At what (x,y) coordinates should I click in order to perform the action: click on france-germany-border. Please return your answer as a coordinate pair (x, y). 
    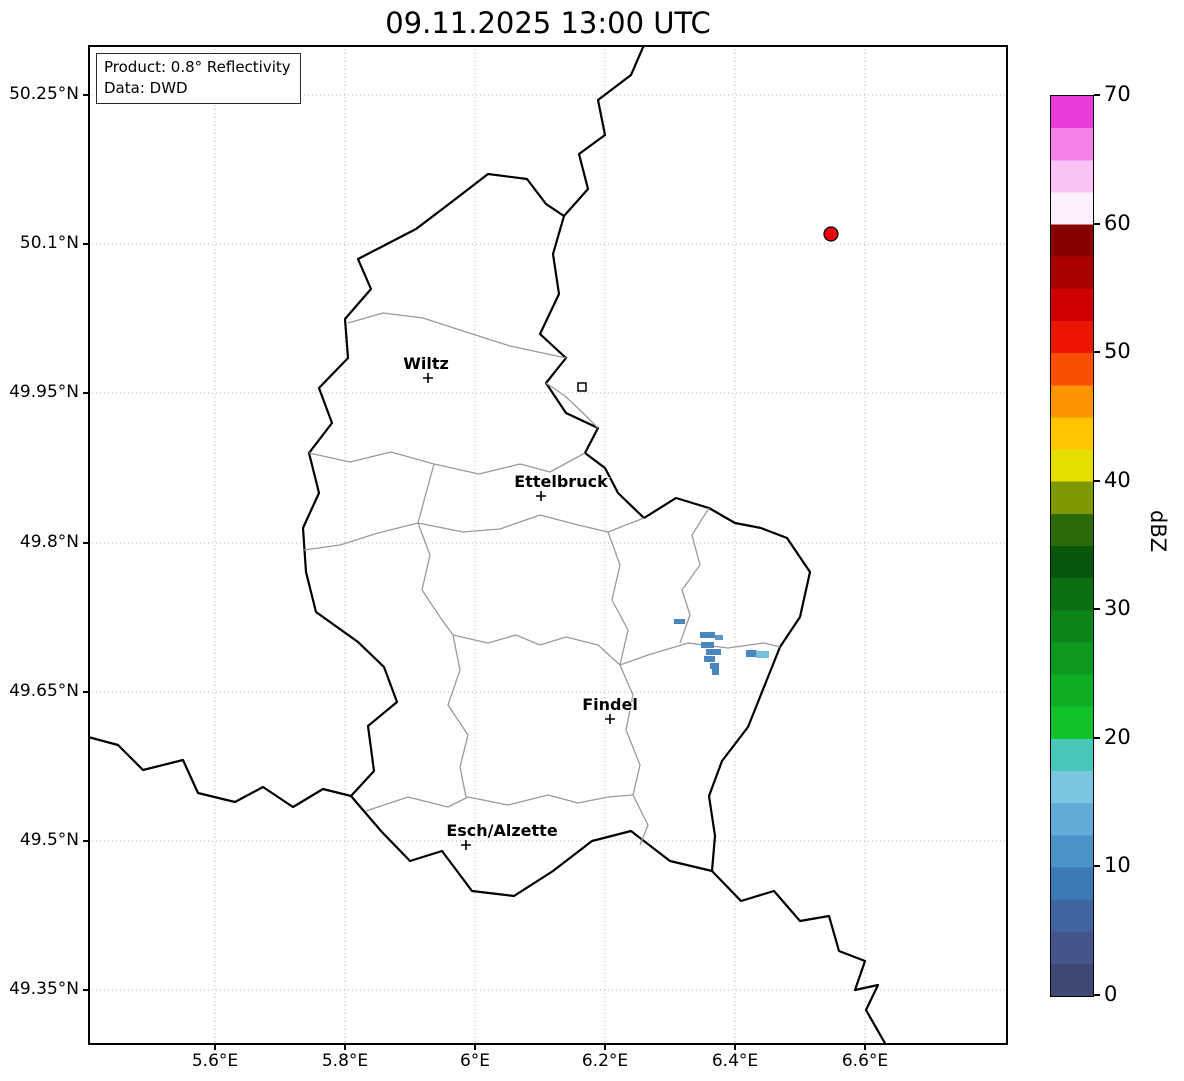
    Looking at the image, I should click on (799, 957).